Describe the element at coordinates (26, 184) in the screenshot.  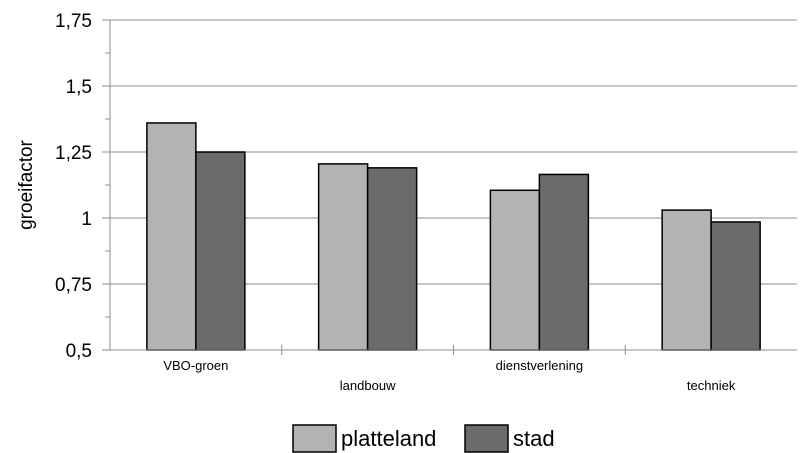
I see `y-axis-title: groeifactor` at that location.